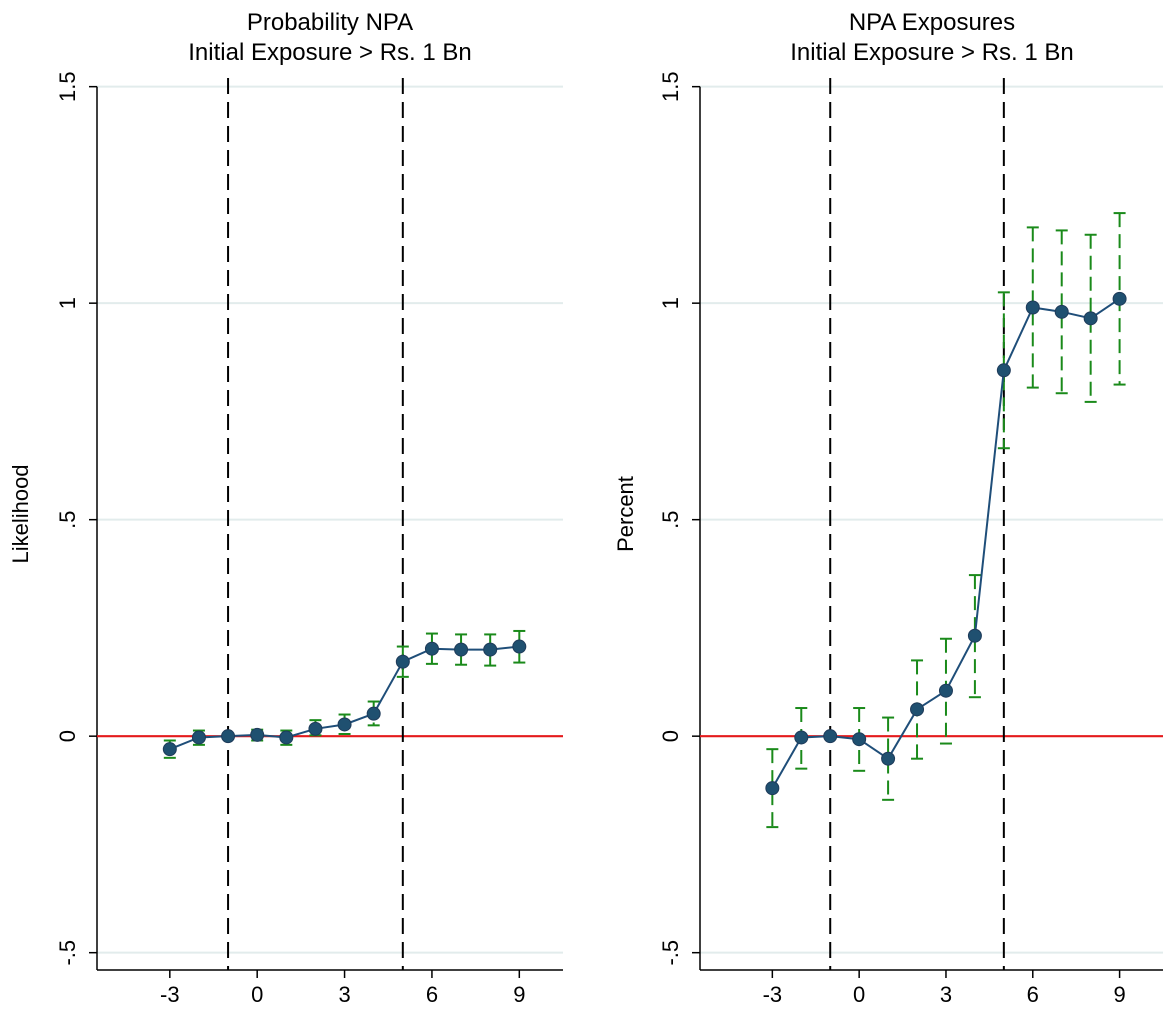 The image size is (1163, 1014). Describe the element at coordinates (20, 513) in the screenshot. I see `y-axis-title: Likelihood` at that location.